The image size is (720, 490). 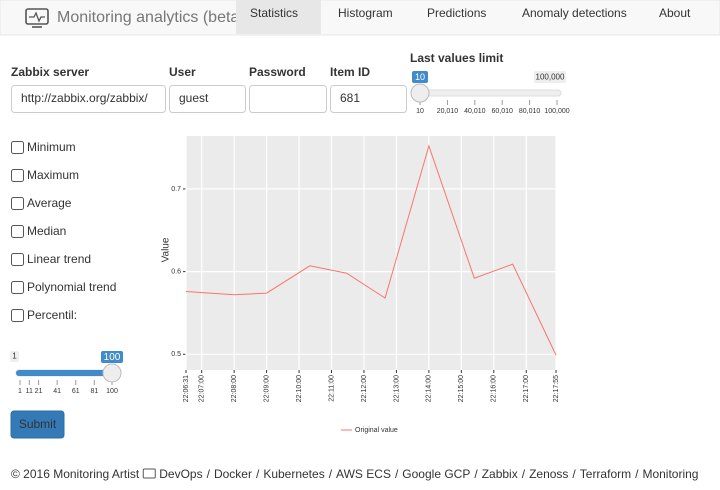 I want to click on footer-link: Zenoss, so click(x=548, y=474).